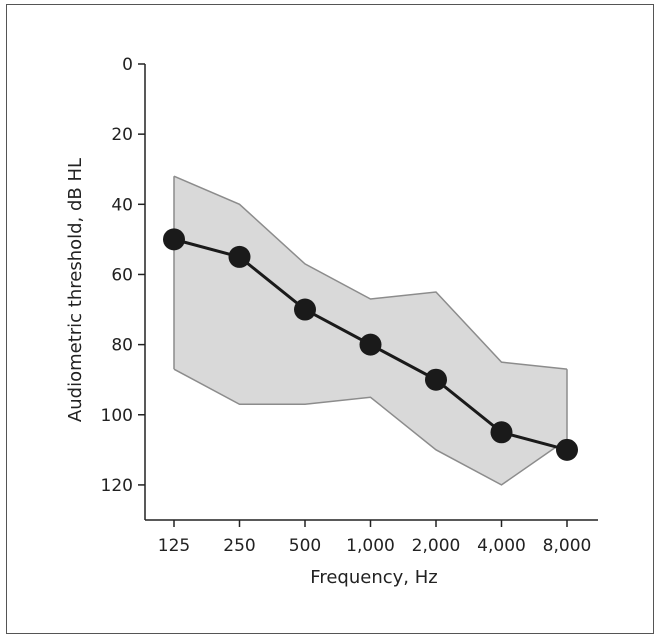  I want to click on y-tick-label: 120, so click(117, 486).